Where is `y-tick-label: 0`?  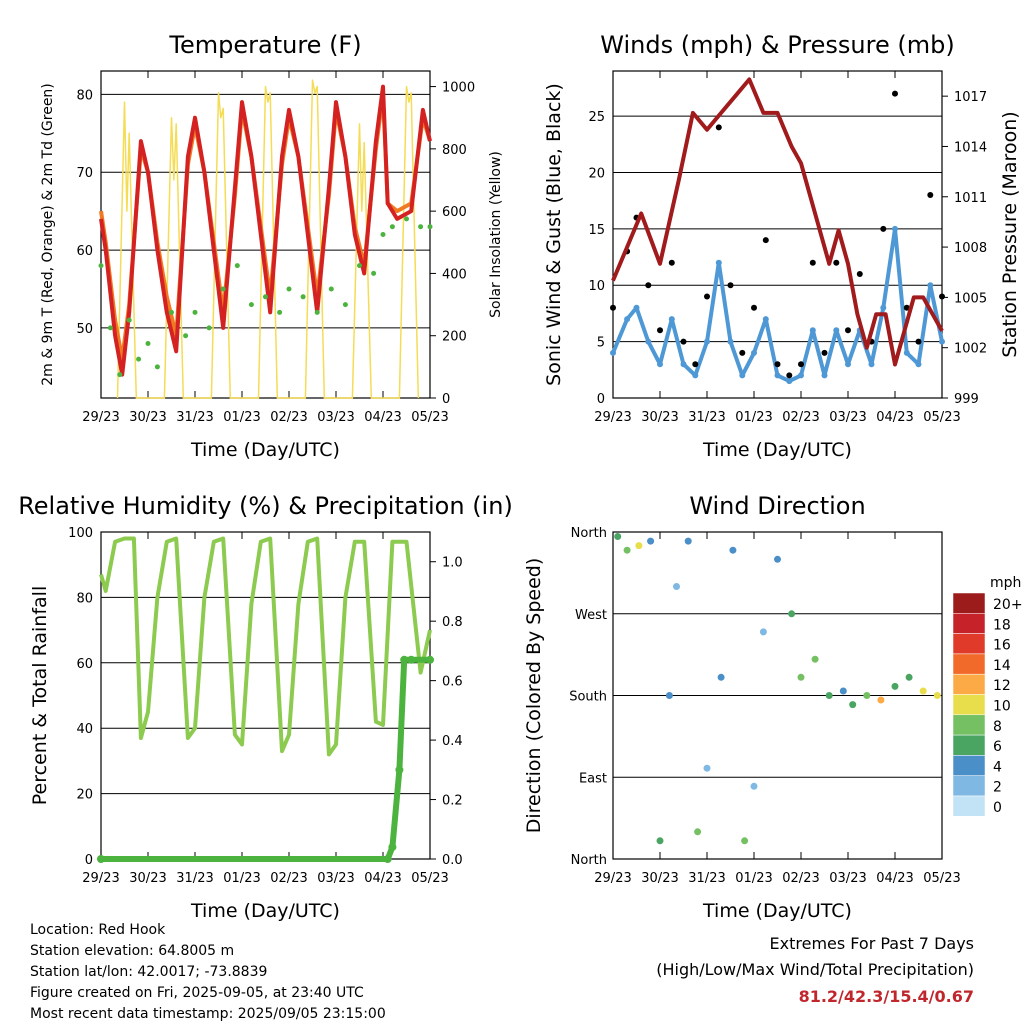
y-tick-label: 0 is located at coordinates (89, 860).